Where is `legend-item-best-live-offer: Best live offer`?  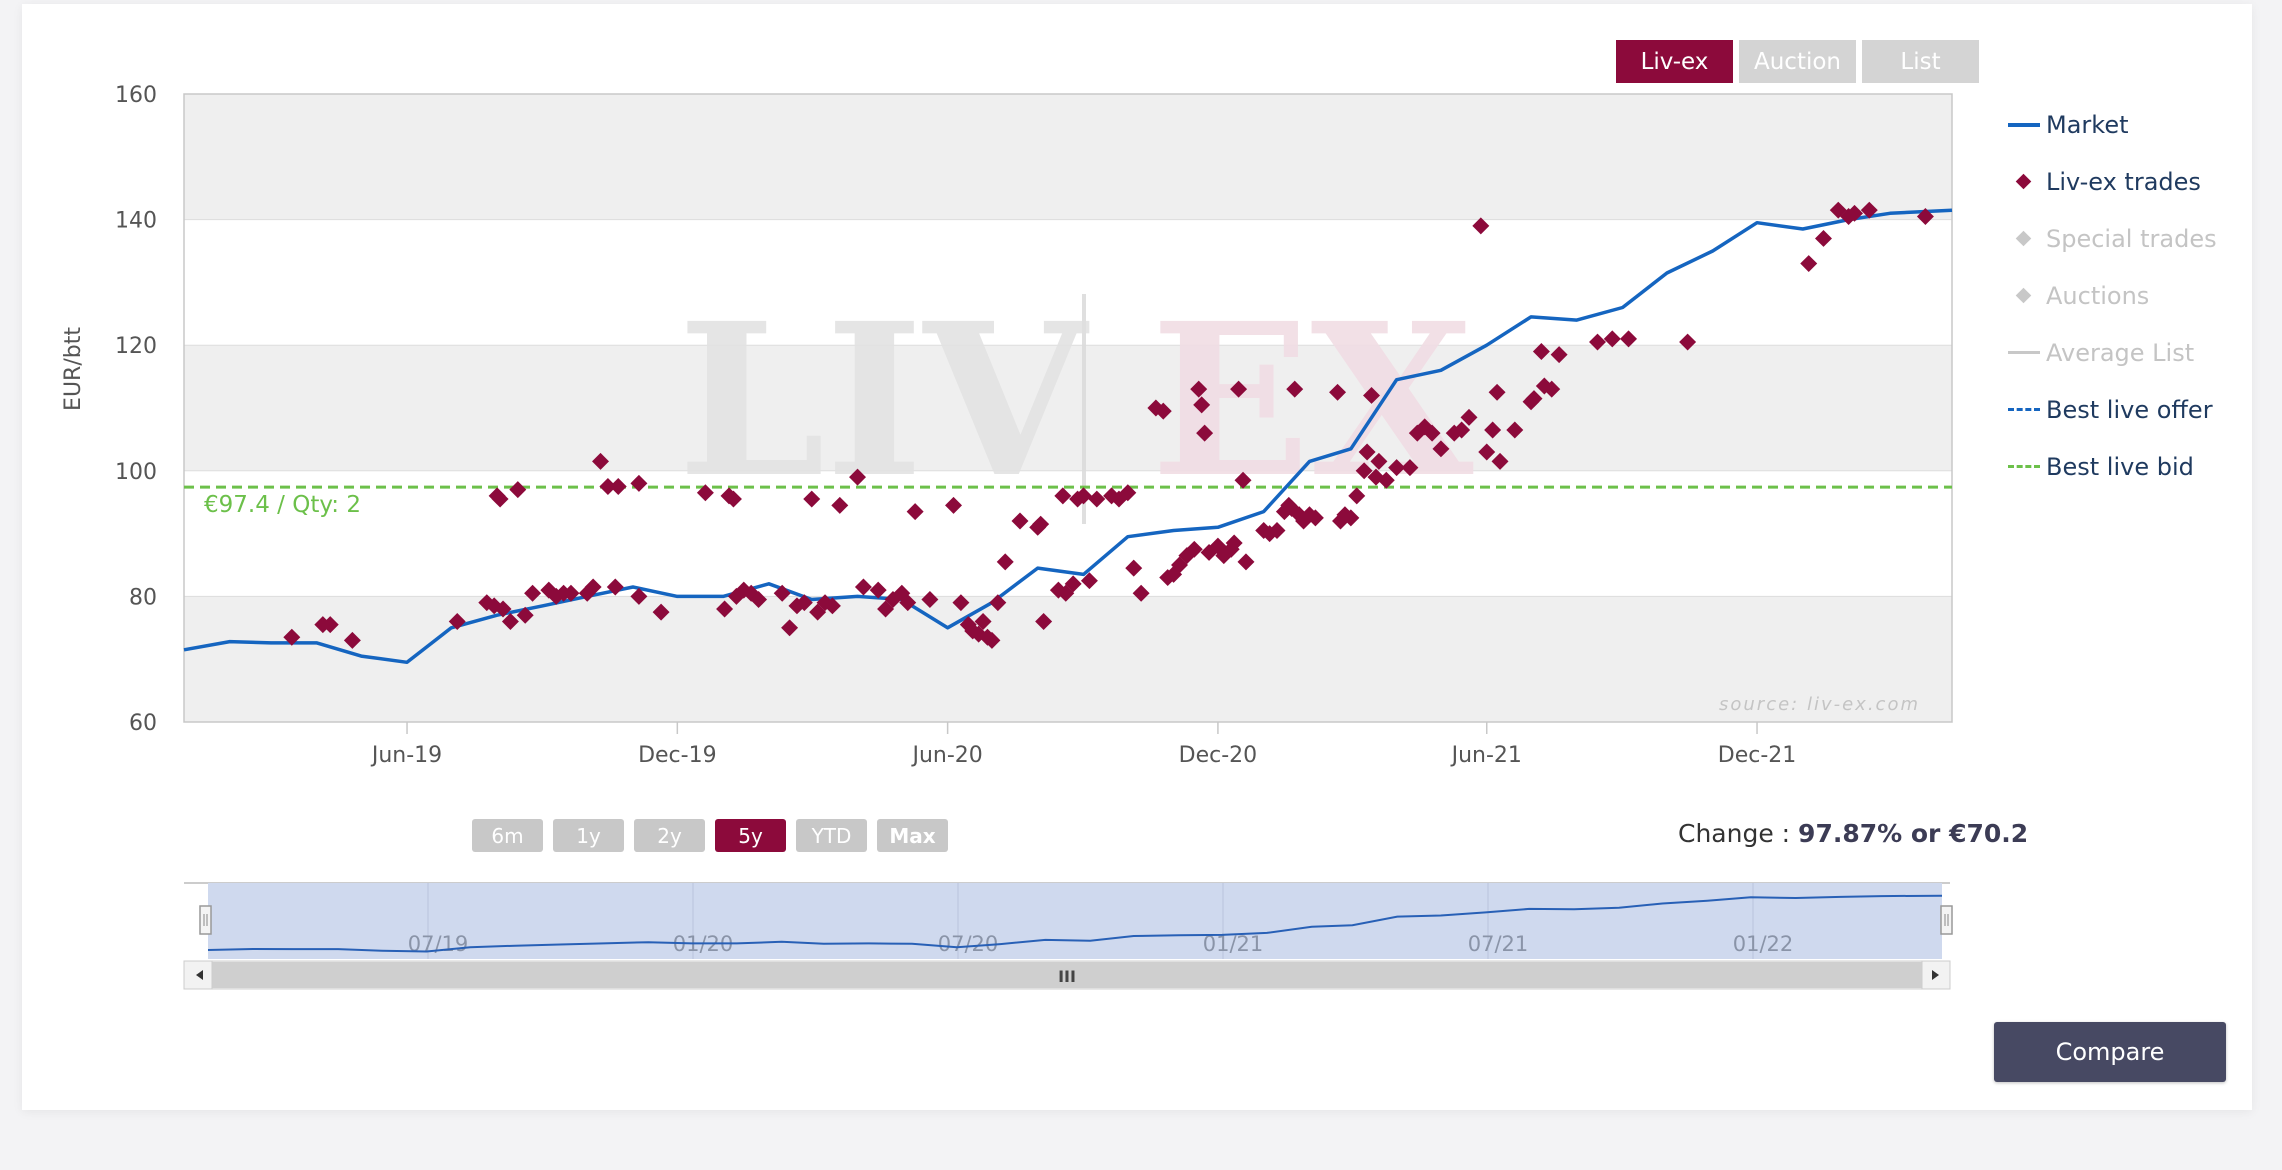
legend-item-best-live-offer: Best live offer is located at coordinates (2112, 409).